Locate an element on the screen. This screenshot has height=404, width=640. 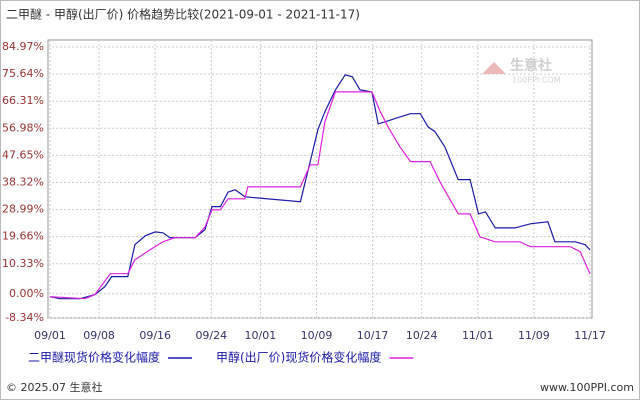
x-tick-label: 09/24 is located at coordinates (211, 335).